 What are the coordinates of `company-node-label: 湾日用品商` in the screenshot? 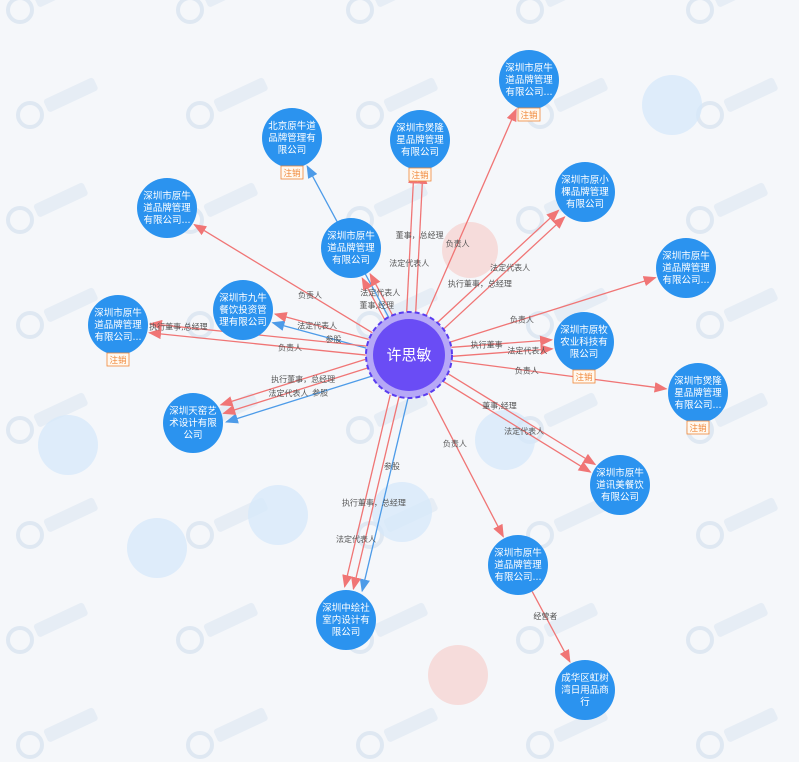 It's located at (585, 690).